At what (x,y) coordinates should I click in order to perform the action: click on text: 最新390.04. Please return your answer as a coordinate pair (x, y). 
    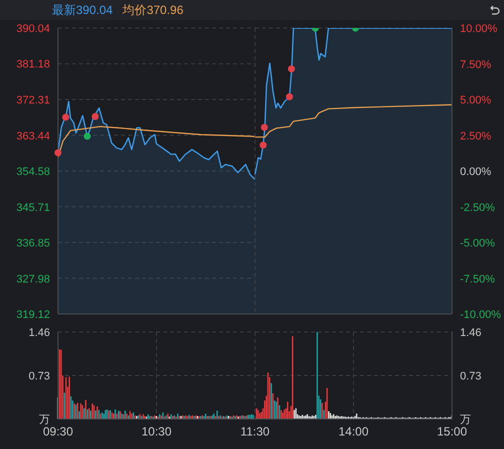
    Looking at the image, I should click on (82, 10).